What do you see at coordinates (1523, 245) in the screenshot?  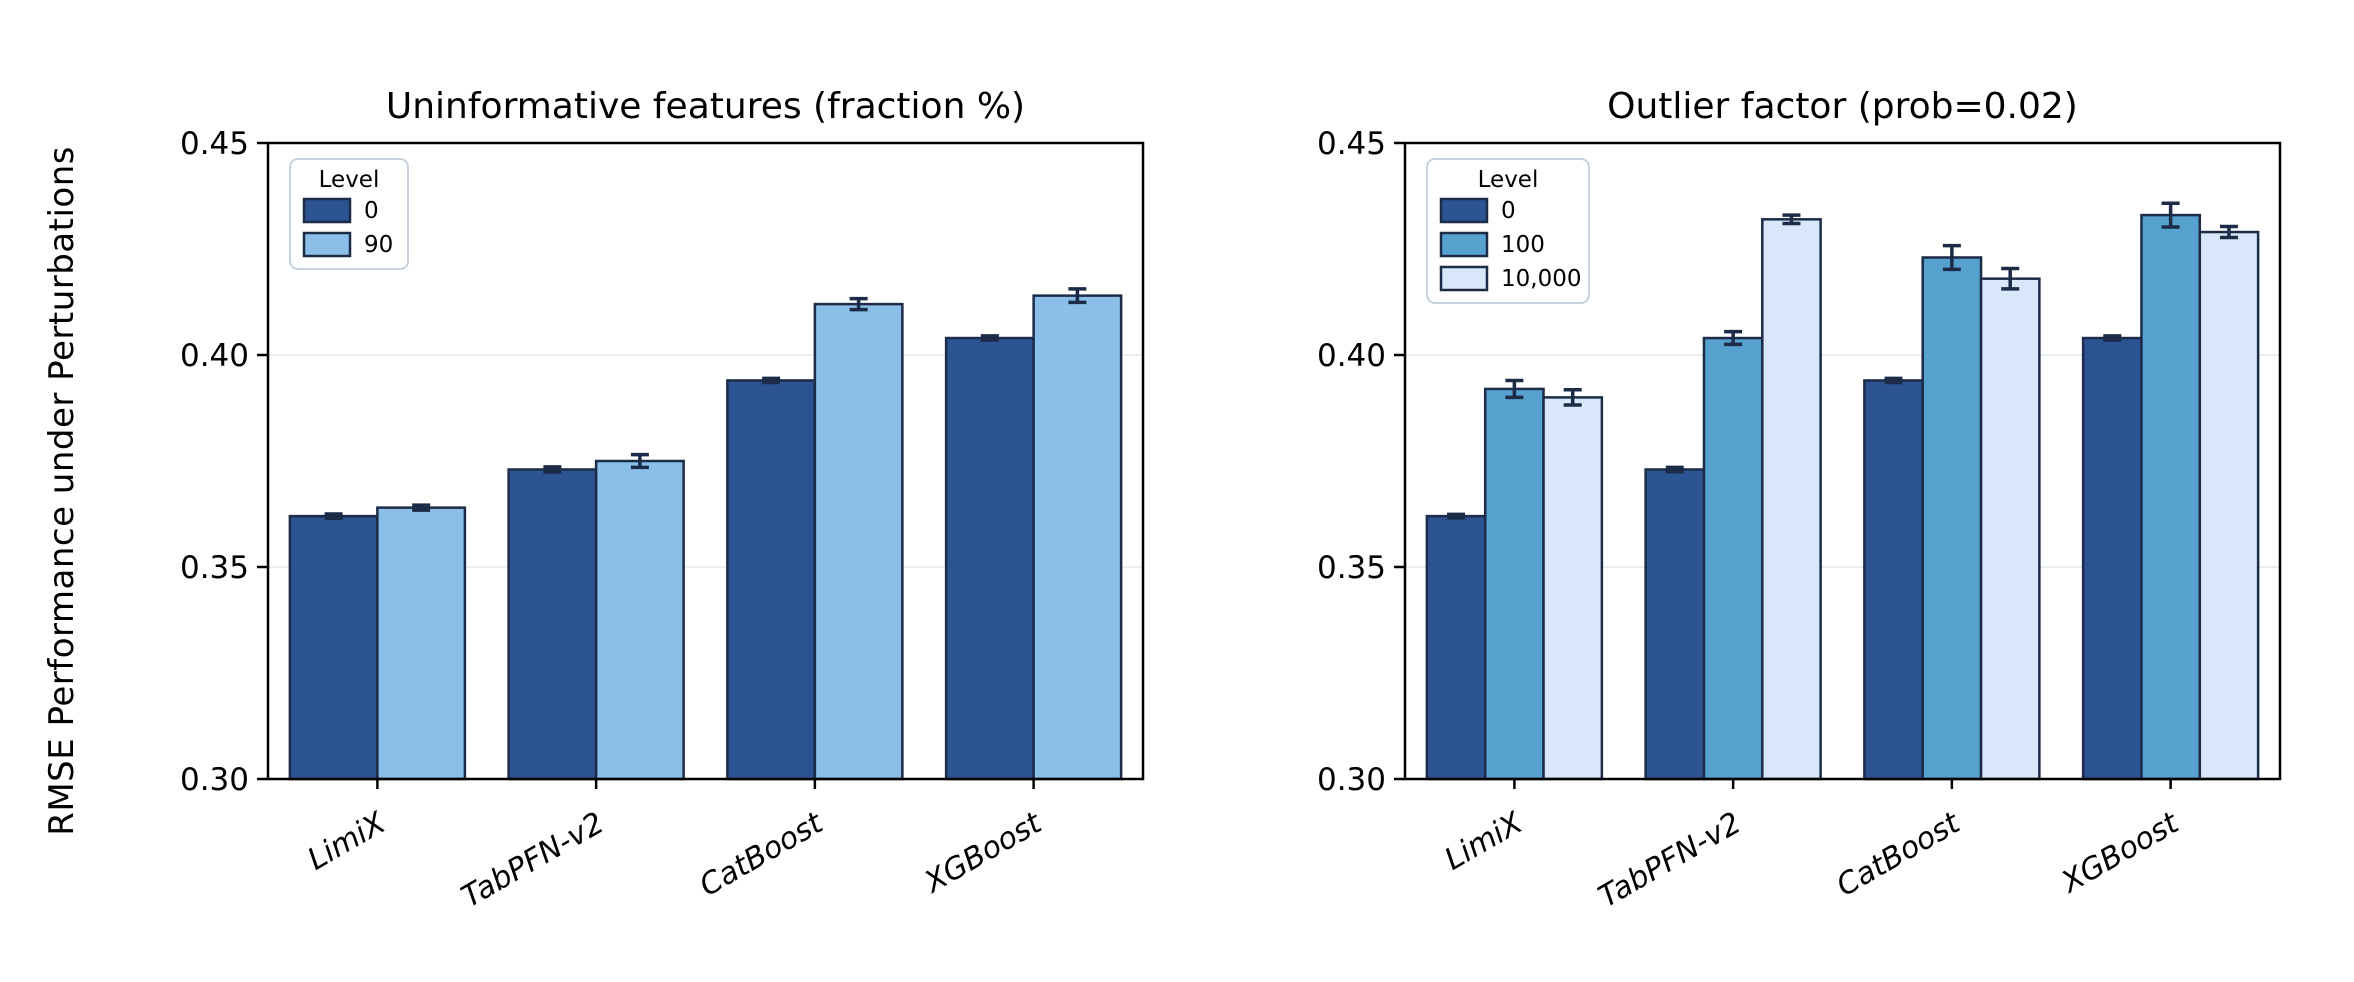 I see `legend-label-level-100: 100` at bounding box center [1523, 245].